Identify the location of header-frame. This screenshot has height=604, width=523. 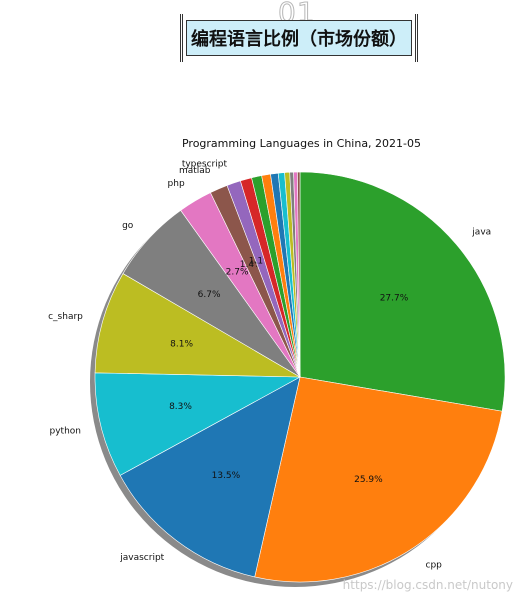
(299, 38).